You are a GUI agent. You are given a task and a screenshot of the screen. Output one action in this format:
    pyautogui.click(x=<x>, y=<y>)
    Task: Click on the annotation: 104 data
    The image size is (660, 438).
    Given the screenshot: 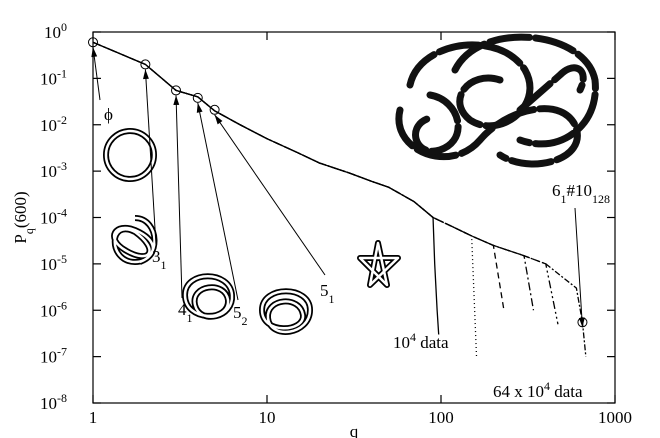 What is the action you would take?
    pyautogui.click(x=421, y=341)
    